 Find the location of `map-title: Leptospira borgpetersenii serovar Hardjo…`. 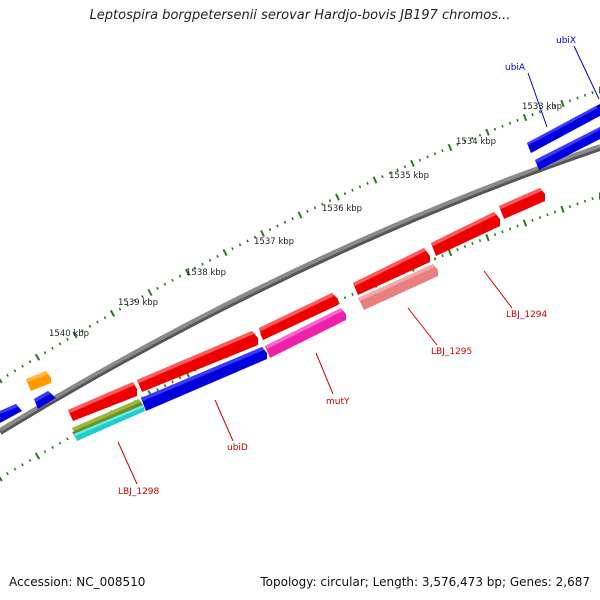

map-title: Leptospira borgpetersenii serovar Hardjo… is located at coordinates (300, 15).